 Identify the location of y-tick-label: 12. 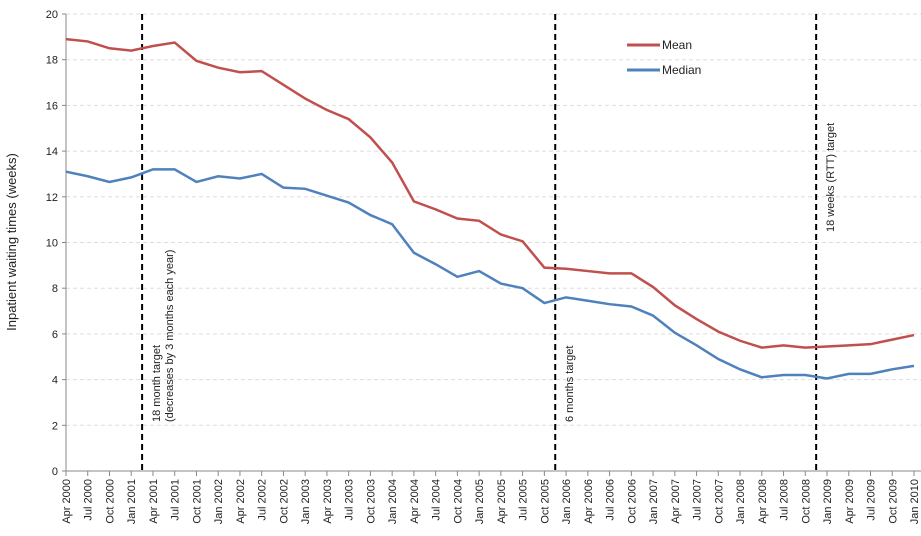
(52, 198).